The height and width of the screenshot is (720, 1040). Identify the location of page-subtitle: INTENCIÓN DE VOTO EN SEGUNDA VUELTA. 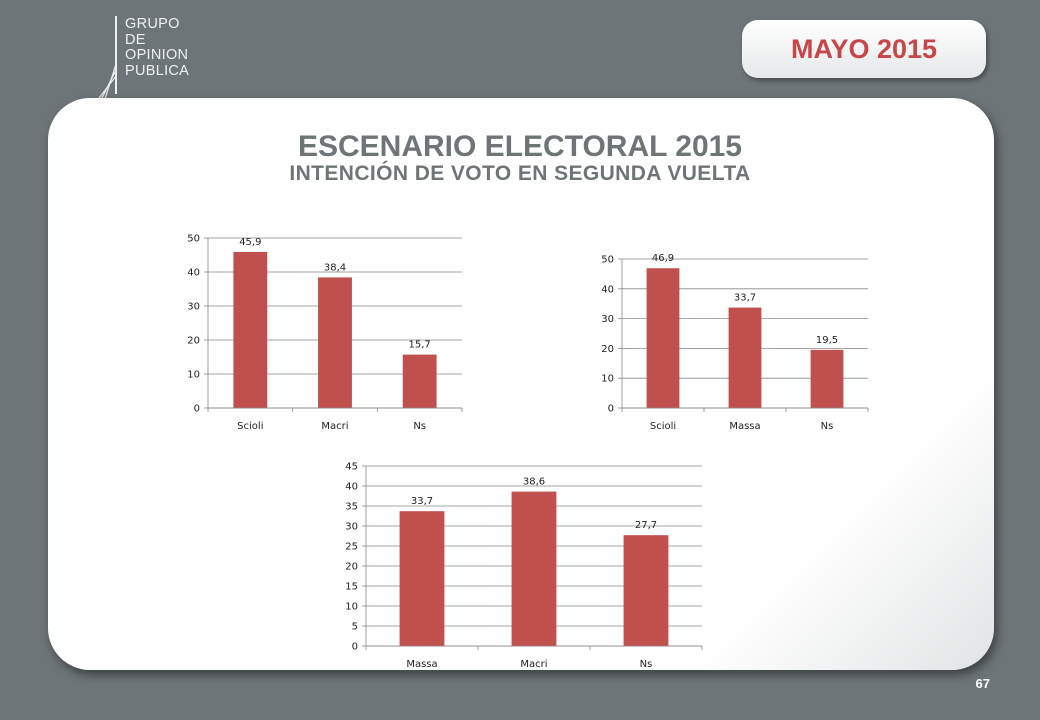
(520, 173).